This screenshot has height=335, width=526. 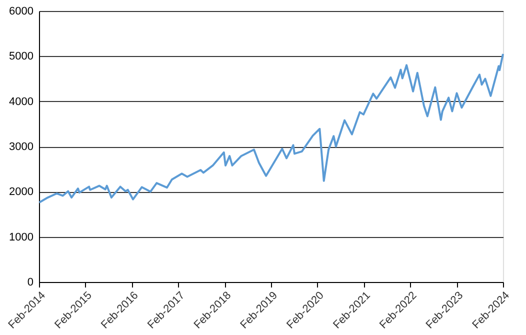 I want to click on y-tick-label: 0, so click(x=30, y=282).